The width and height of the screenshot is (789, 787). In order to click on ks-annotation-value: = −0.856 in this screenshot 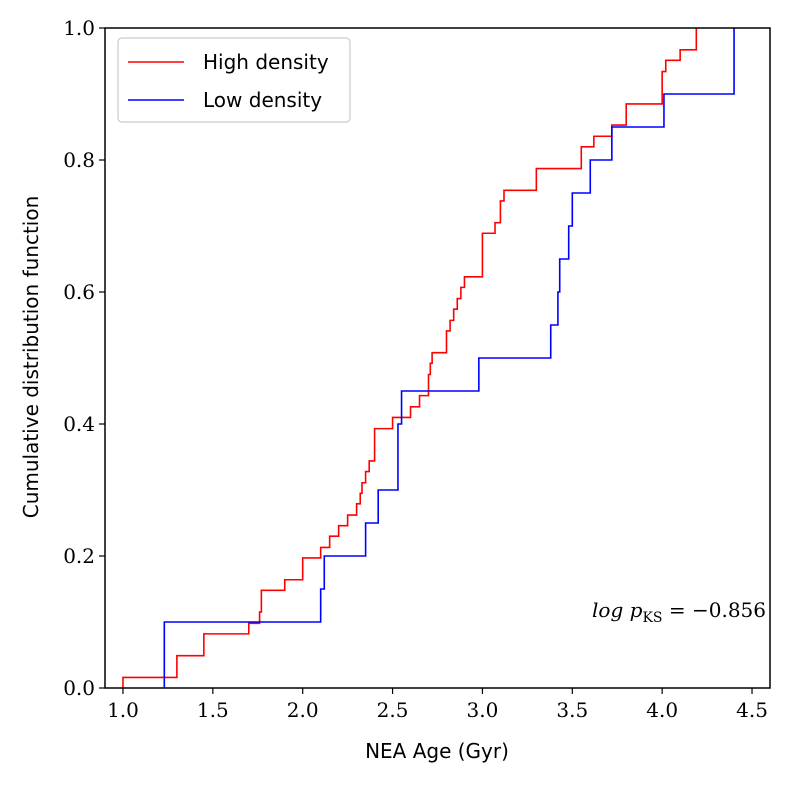, I will do `click(715, 610)`.